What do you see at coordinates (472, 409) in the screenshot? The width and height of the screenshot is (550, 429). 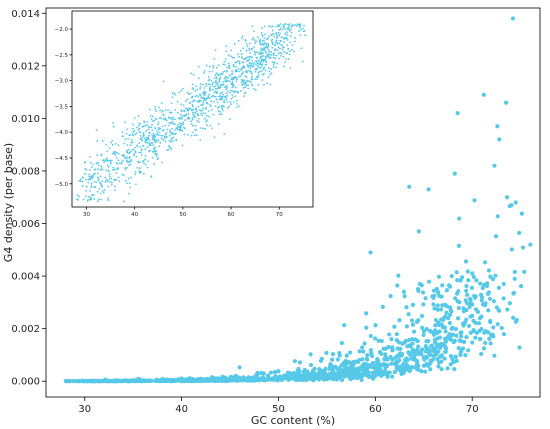 I see `main-x-tick-label: 70` at bounding box center [472, 409].